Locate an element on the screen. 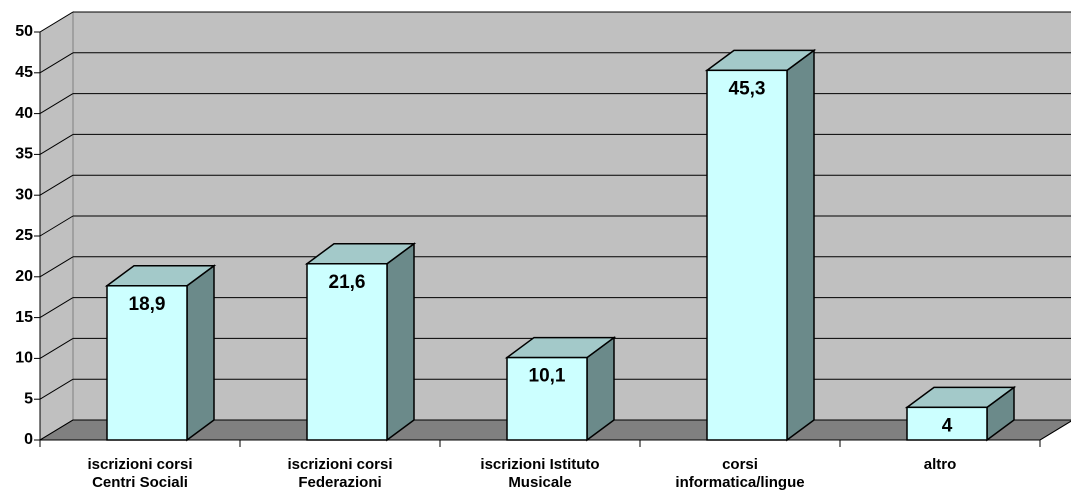 The image size is (1071, 502). y-tick-label: 0 is located at coordinates (28, 439).